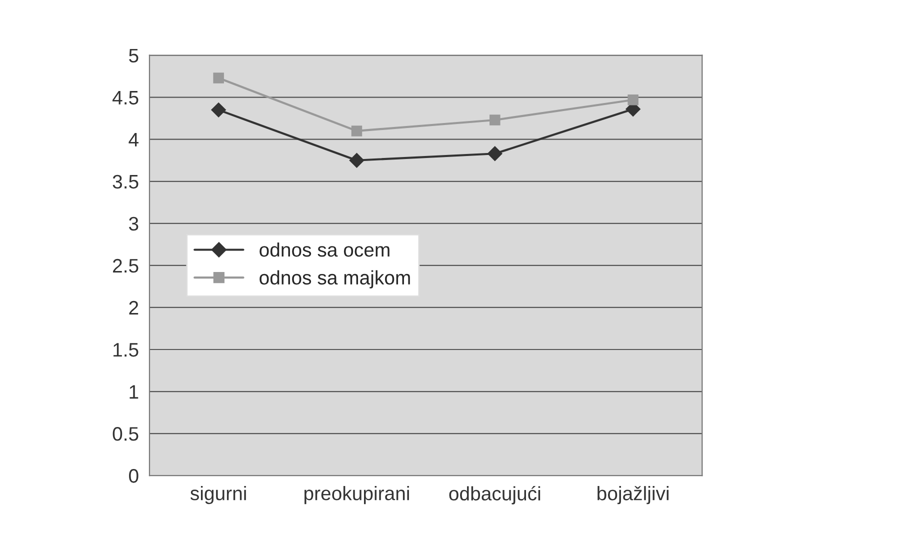  I want to click on legend-label: odnos sa ocem, so click(325, 249).